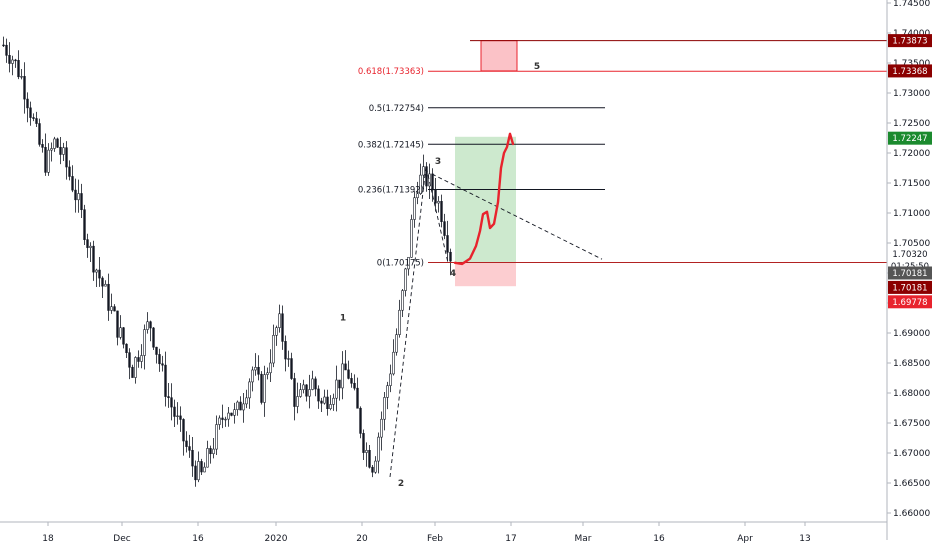 This screenshot has width=932, height=550. What do you see at coordinates (343, 318) in the screenshot?
I see `wave-label-1: 1` at bounding box center [343, 318].